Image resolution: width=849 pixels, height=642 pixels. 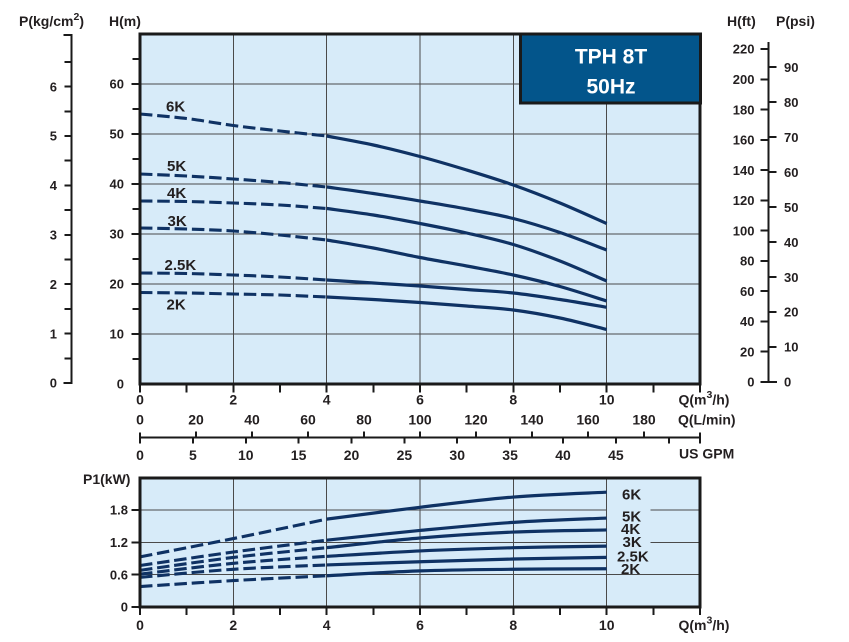 I want to click on svg-text: 3, so click(x=53, y=235).